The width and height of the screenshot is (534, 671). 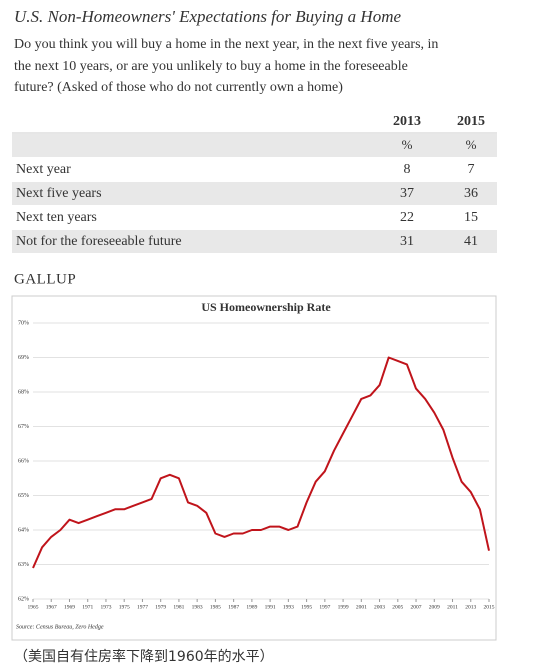 What do you see at coordinates (489, 607) in the screenshot?
I see `x-tick-label: 2015` at bounding box center [489, 607].